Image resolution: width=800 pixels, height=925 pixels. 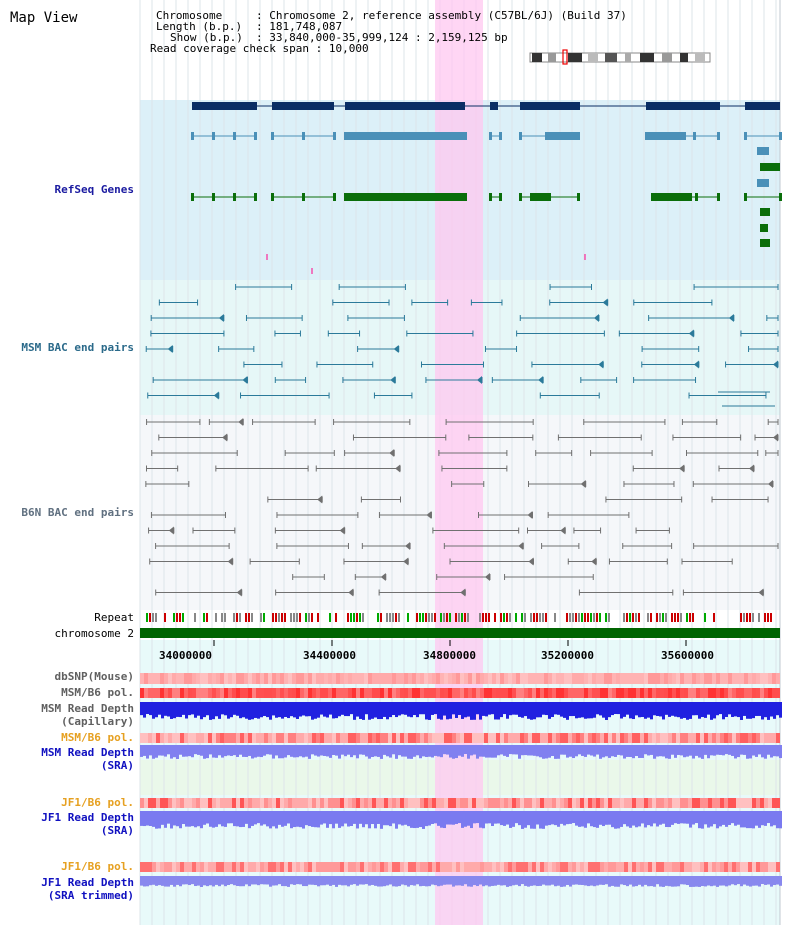 I want to click on b6n-bac-pair-end, so click(x=531, y=561).